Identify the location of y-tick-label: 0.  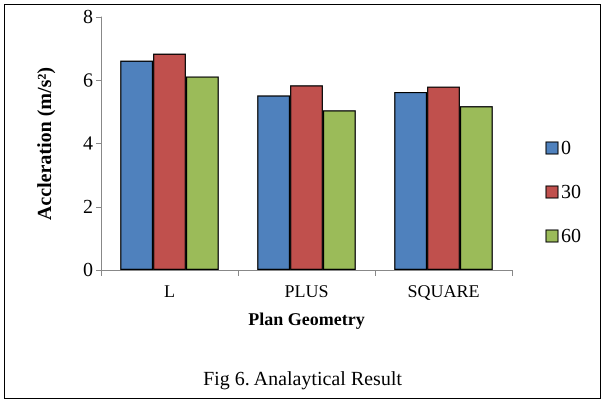
(88, 270).